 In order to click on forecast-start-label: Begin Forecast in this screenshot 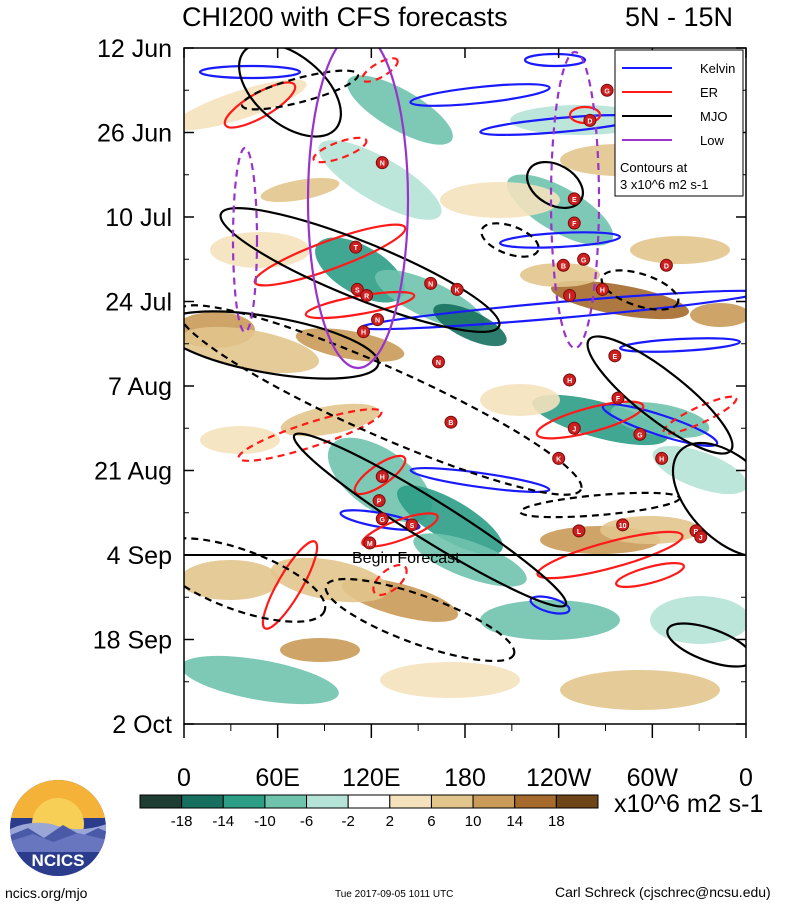, I will do `click(406, 558)`.